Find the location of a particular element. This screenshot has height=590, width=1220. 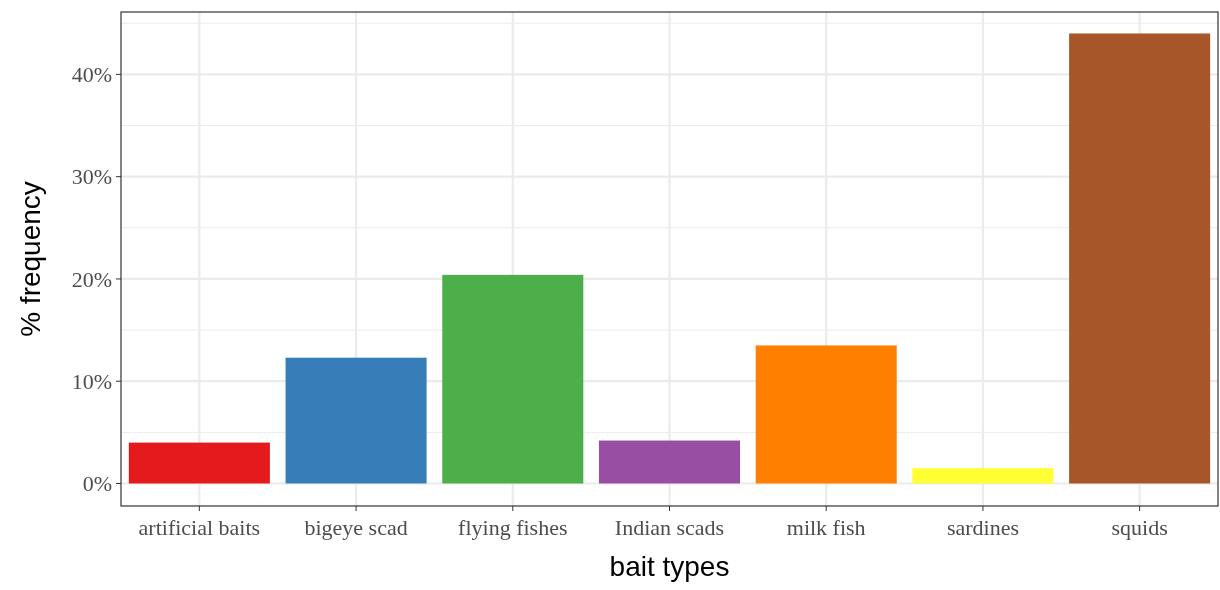

x-tick-label: flying fishes is located at coordinates (513, 527).